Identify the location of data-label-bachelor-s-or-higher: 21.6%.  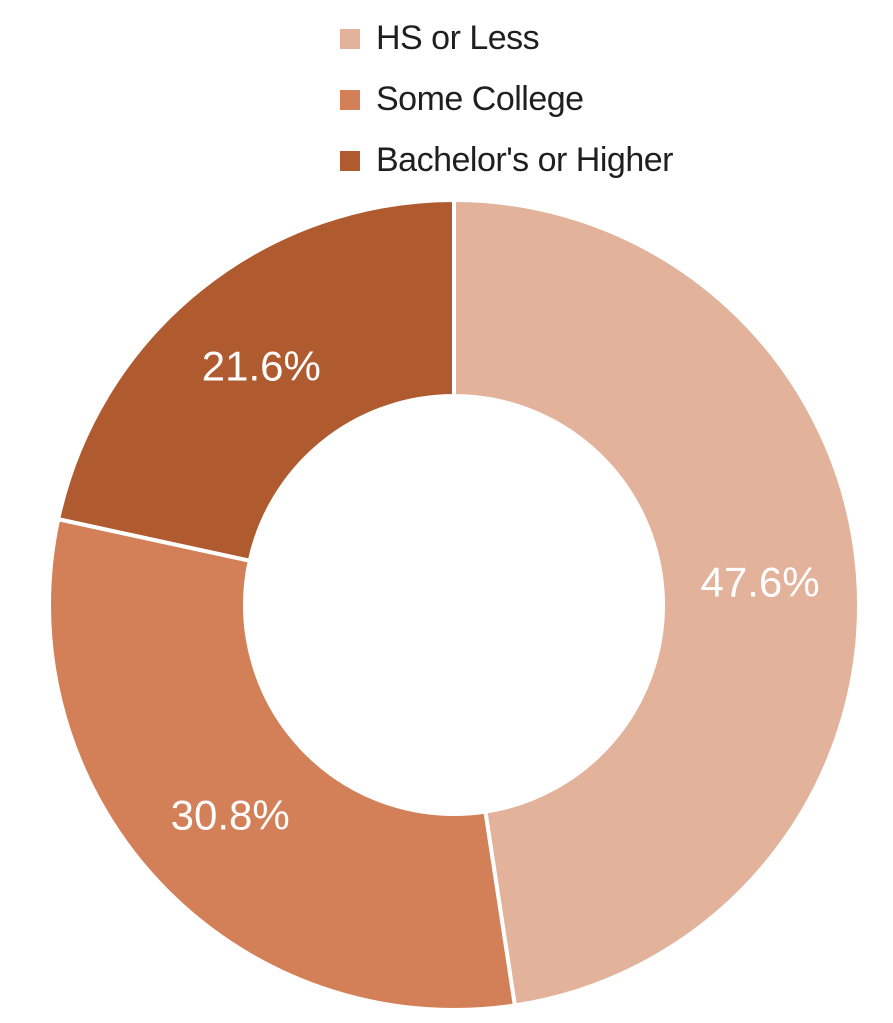
(261, 366).